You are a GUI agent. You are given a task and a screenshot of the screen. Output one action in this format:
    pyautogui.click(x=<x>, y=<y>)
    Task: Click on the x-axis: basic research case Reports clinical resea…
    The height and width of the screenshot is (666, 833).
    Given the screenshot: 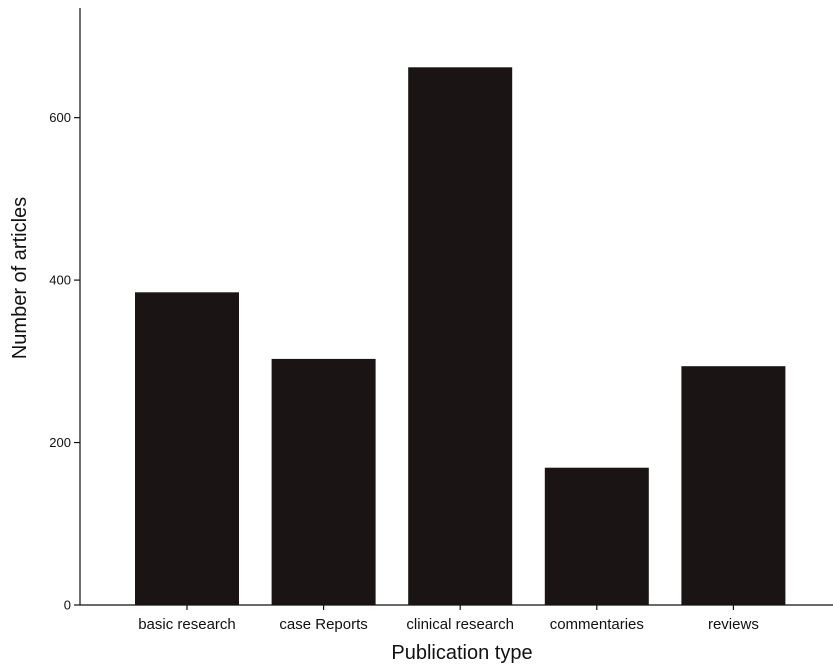 What is the action you would take?
    pyautogui.click(x=456, y=618)
    